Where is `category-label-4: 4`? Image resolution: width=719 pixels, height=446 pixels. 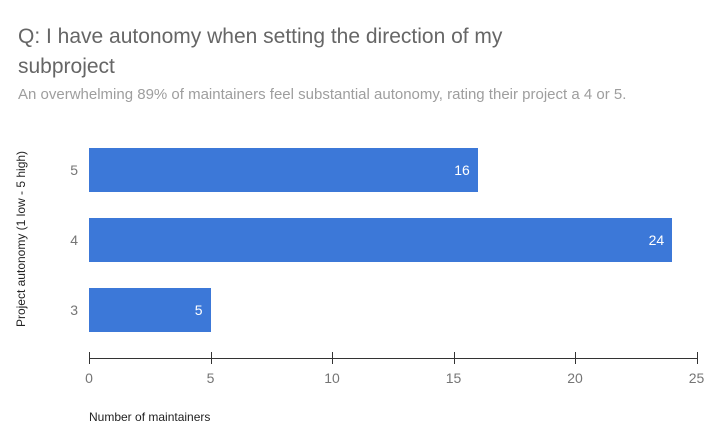
category-label-4: 4 is located at coordinates (74, 240).